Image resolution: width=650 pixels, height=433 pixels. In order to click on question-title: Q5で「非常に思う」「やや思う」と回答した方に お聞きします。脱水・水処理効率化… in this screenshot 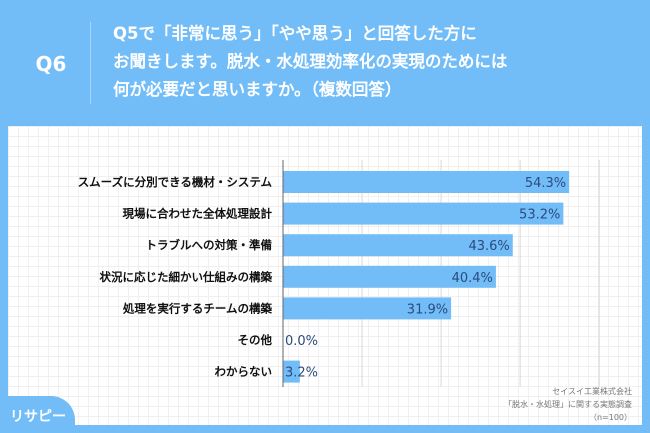, I will do `click(310, 61)`.